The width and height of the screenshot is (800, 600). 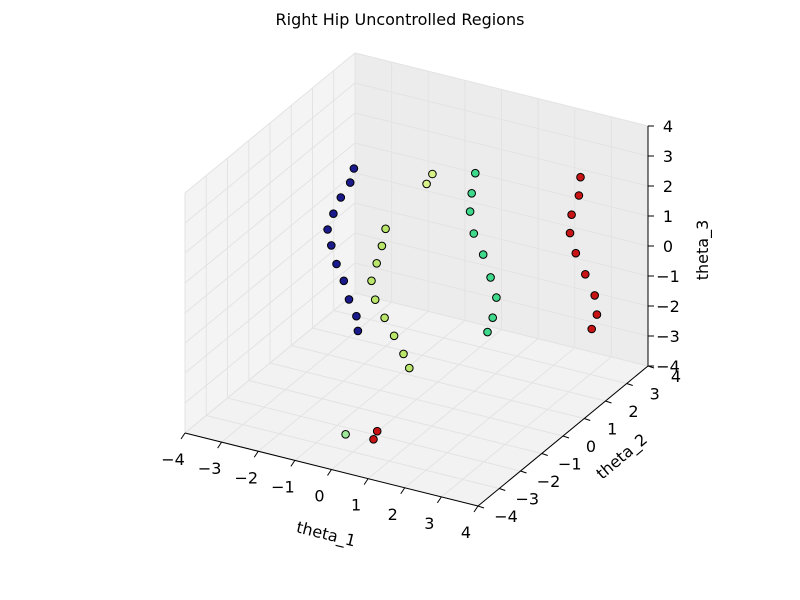 What do you see at coordinates (612, 429) in the screenshot?
I see `y-tick-label: 1` at bounding box center [612, 429].